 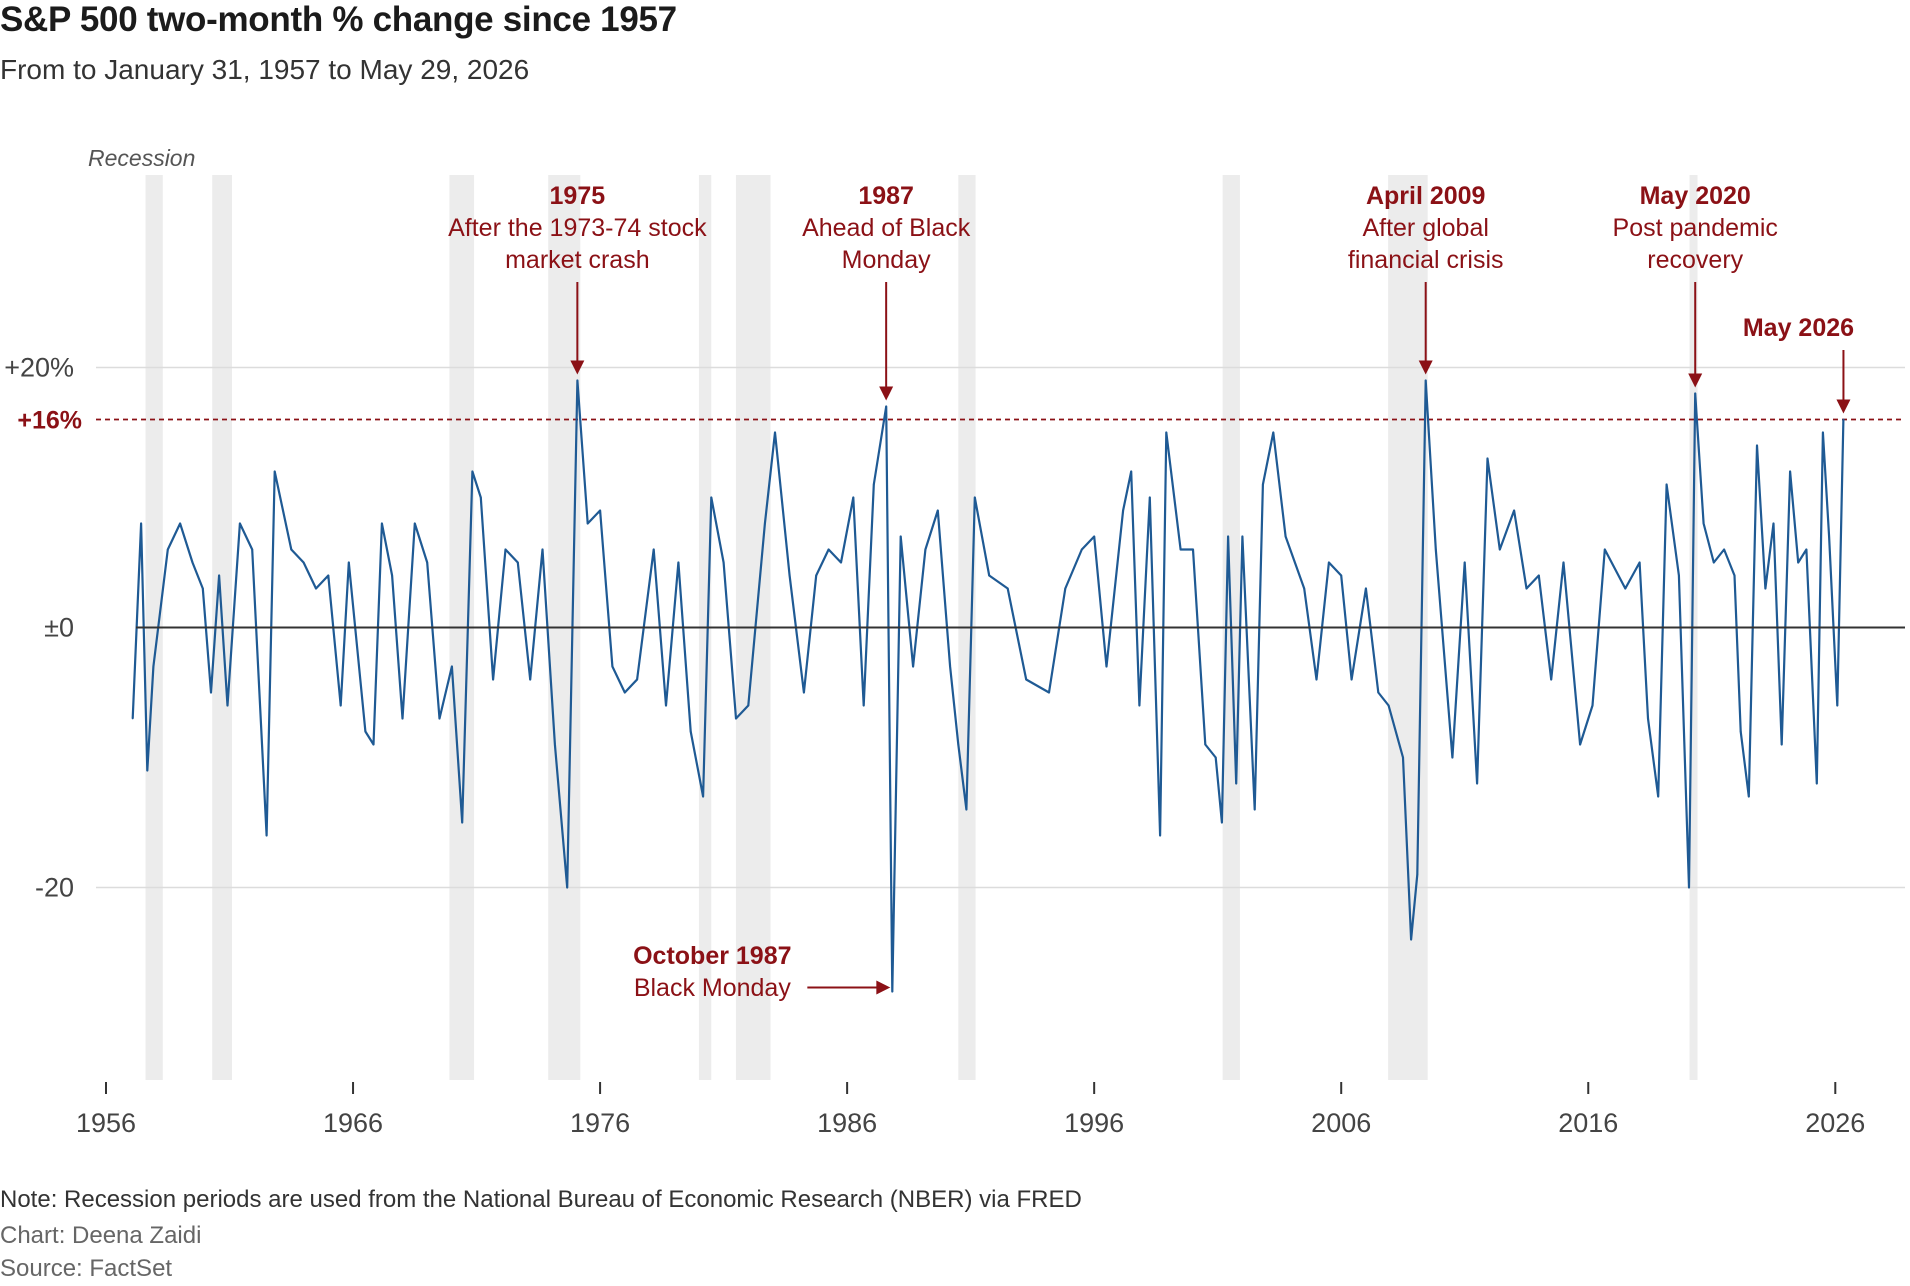 I want to click on annotation-1975-line: market crash, so click(x=577, y=260).